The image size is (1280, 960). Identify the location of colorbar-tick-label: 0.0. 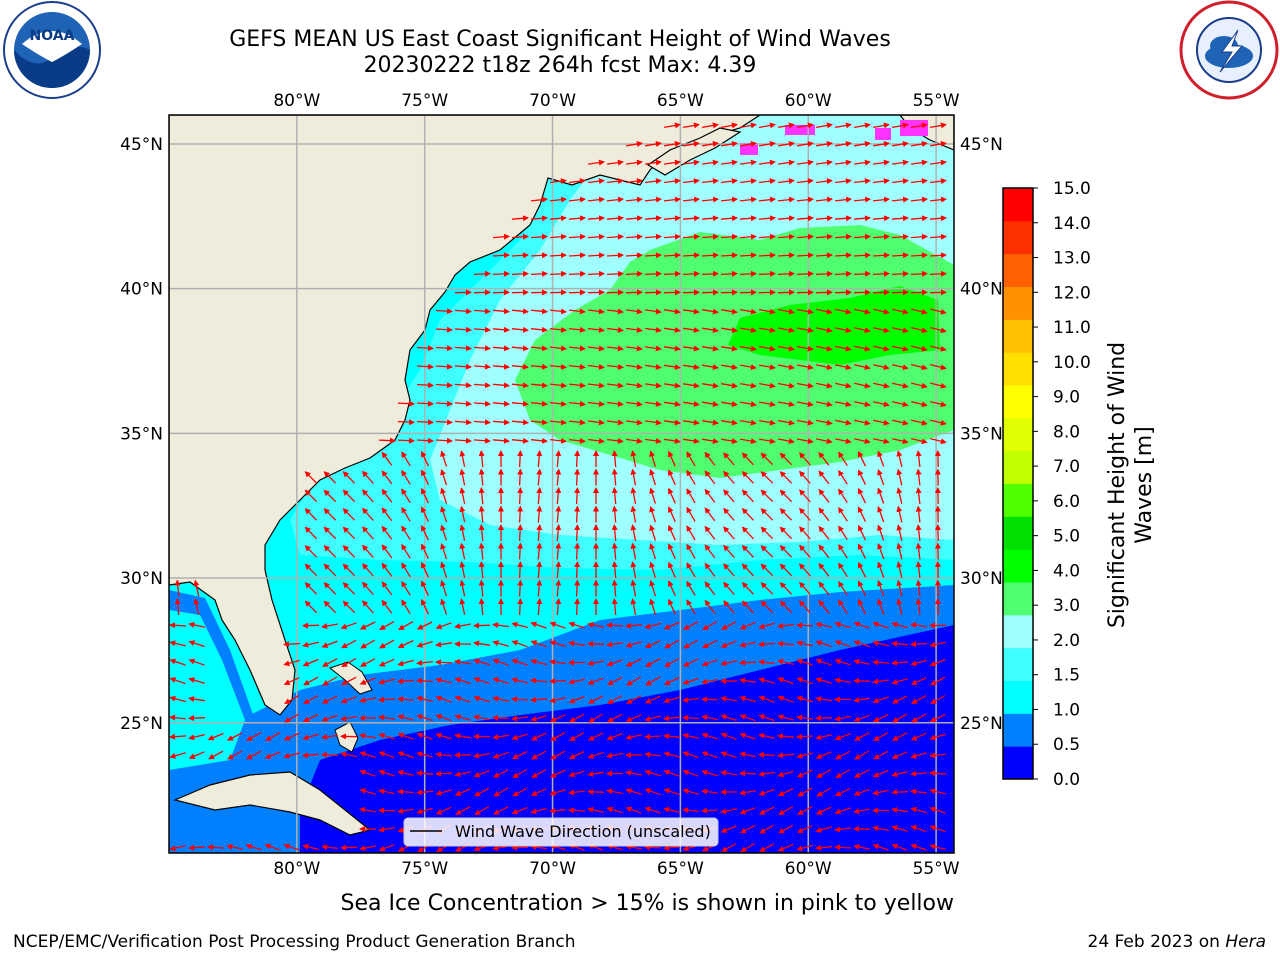
(1066, 780).